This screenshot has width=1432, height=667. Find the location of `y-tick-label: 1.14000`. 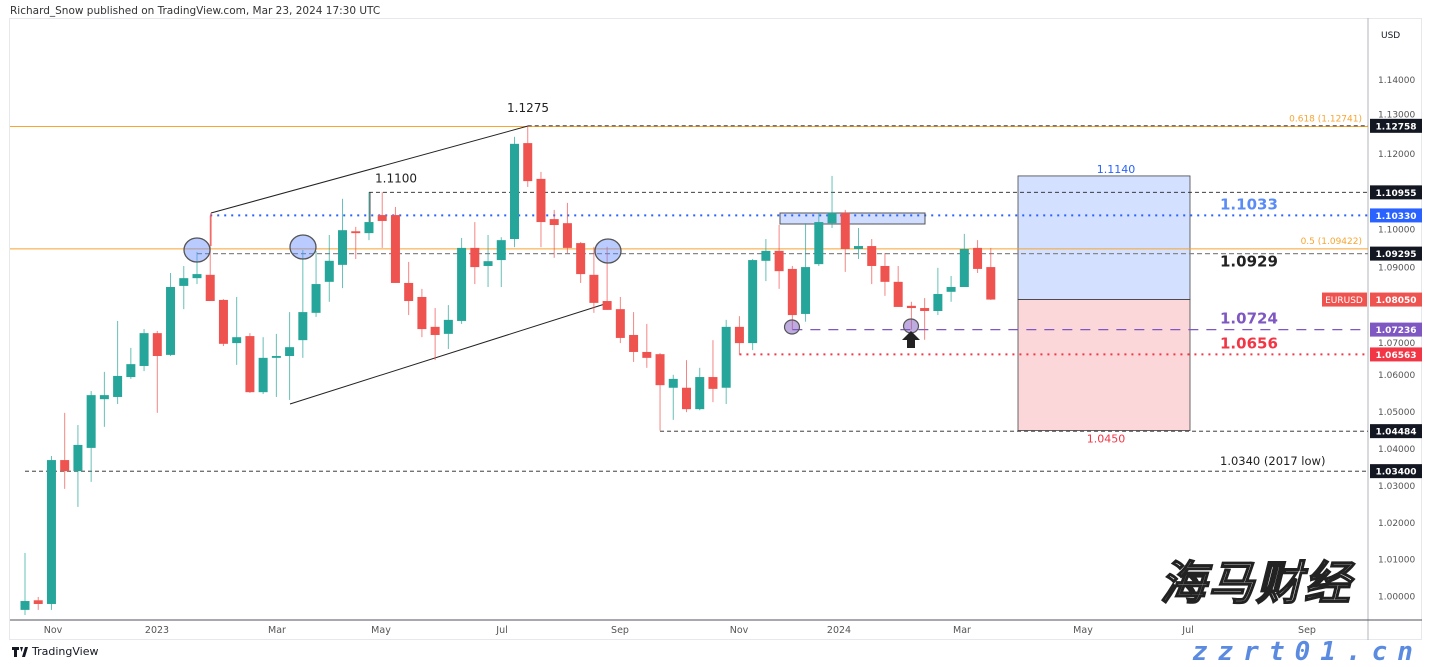

y-tick-label: 1.14000 is located at coordinates (1396, 81).